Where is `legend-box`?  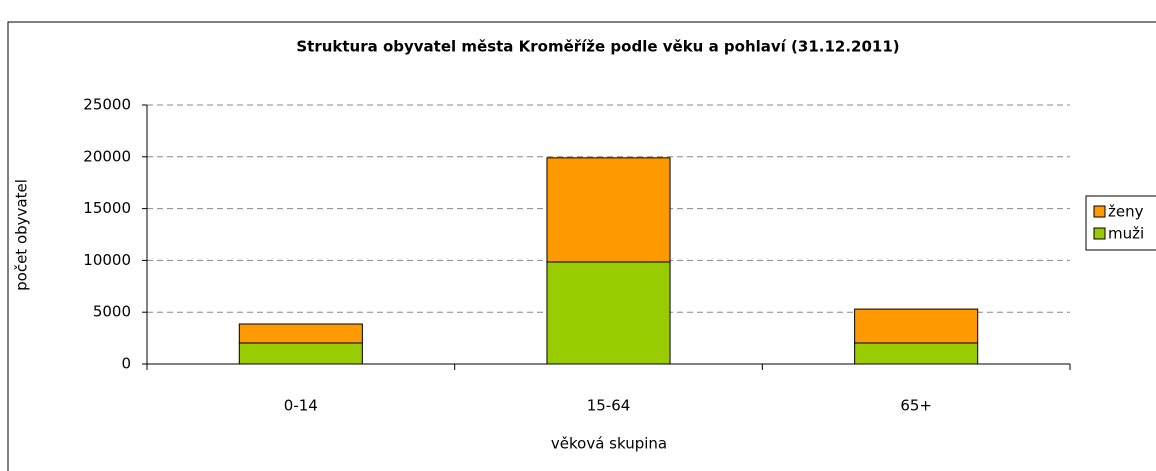
legend-box is located at coordinates (1120, 223).